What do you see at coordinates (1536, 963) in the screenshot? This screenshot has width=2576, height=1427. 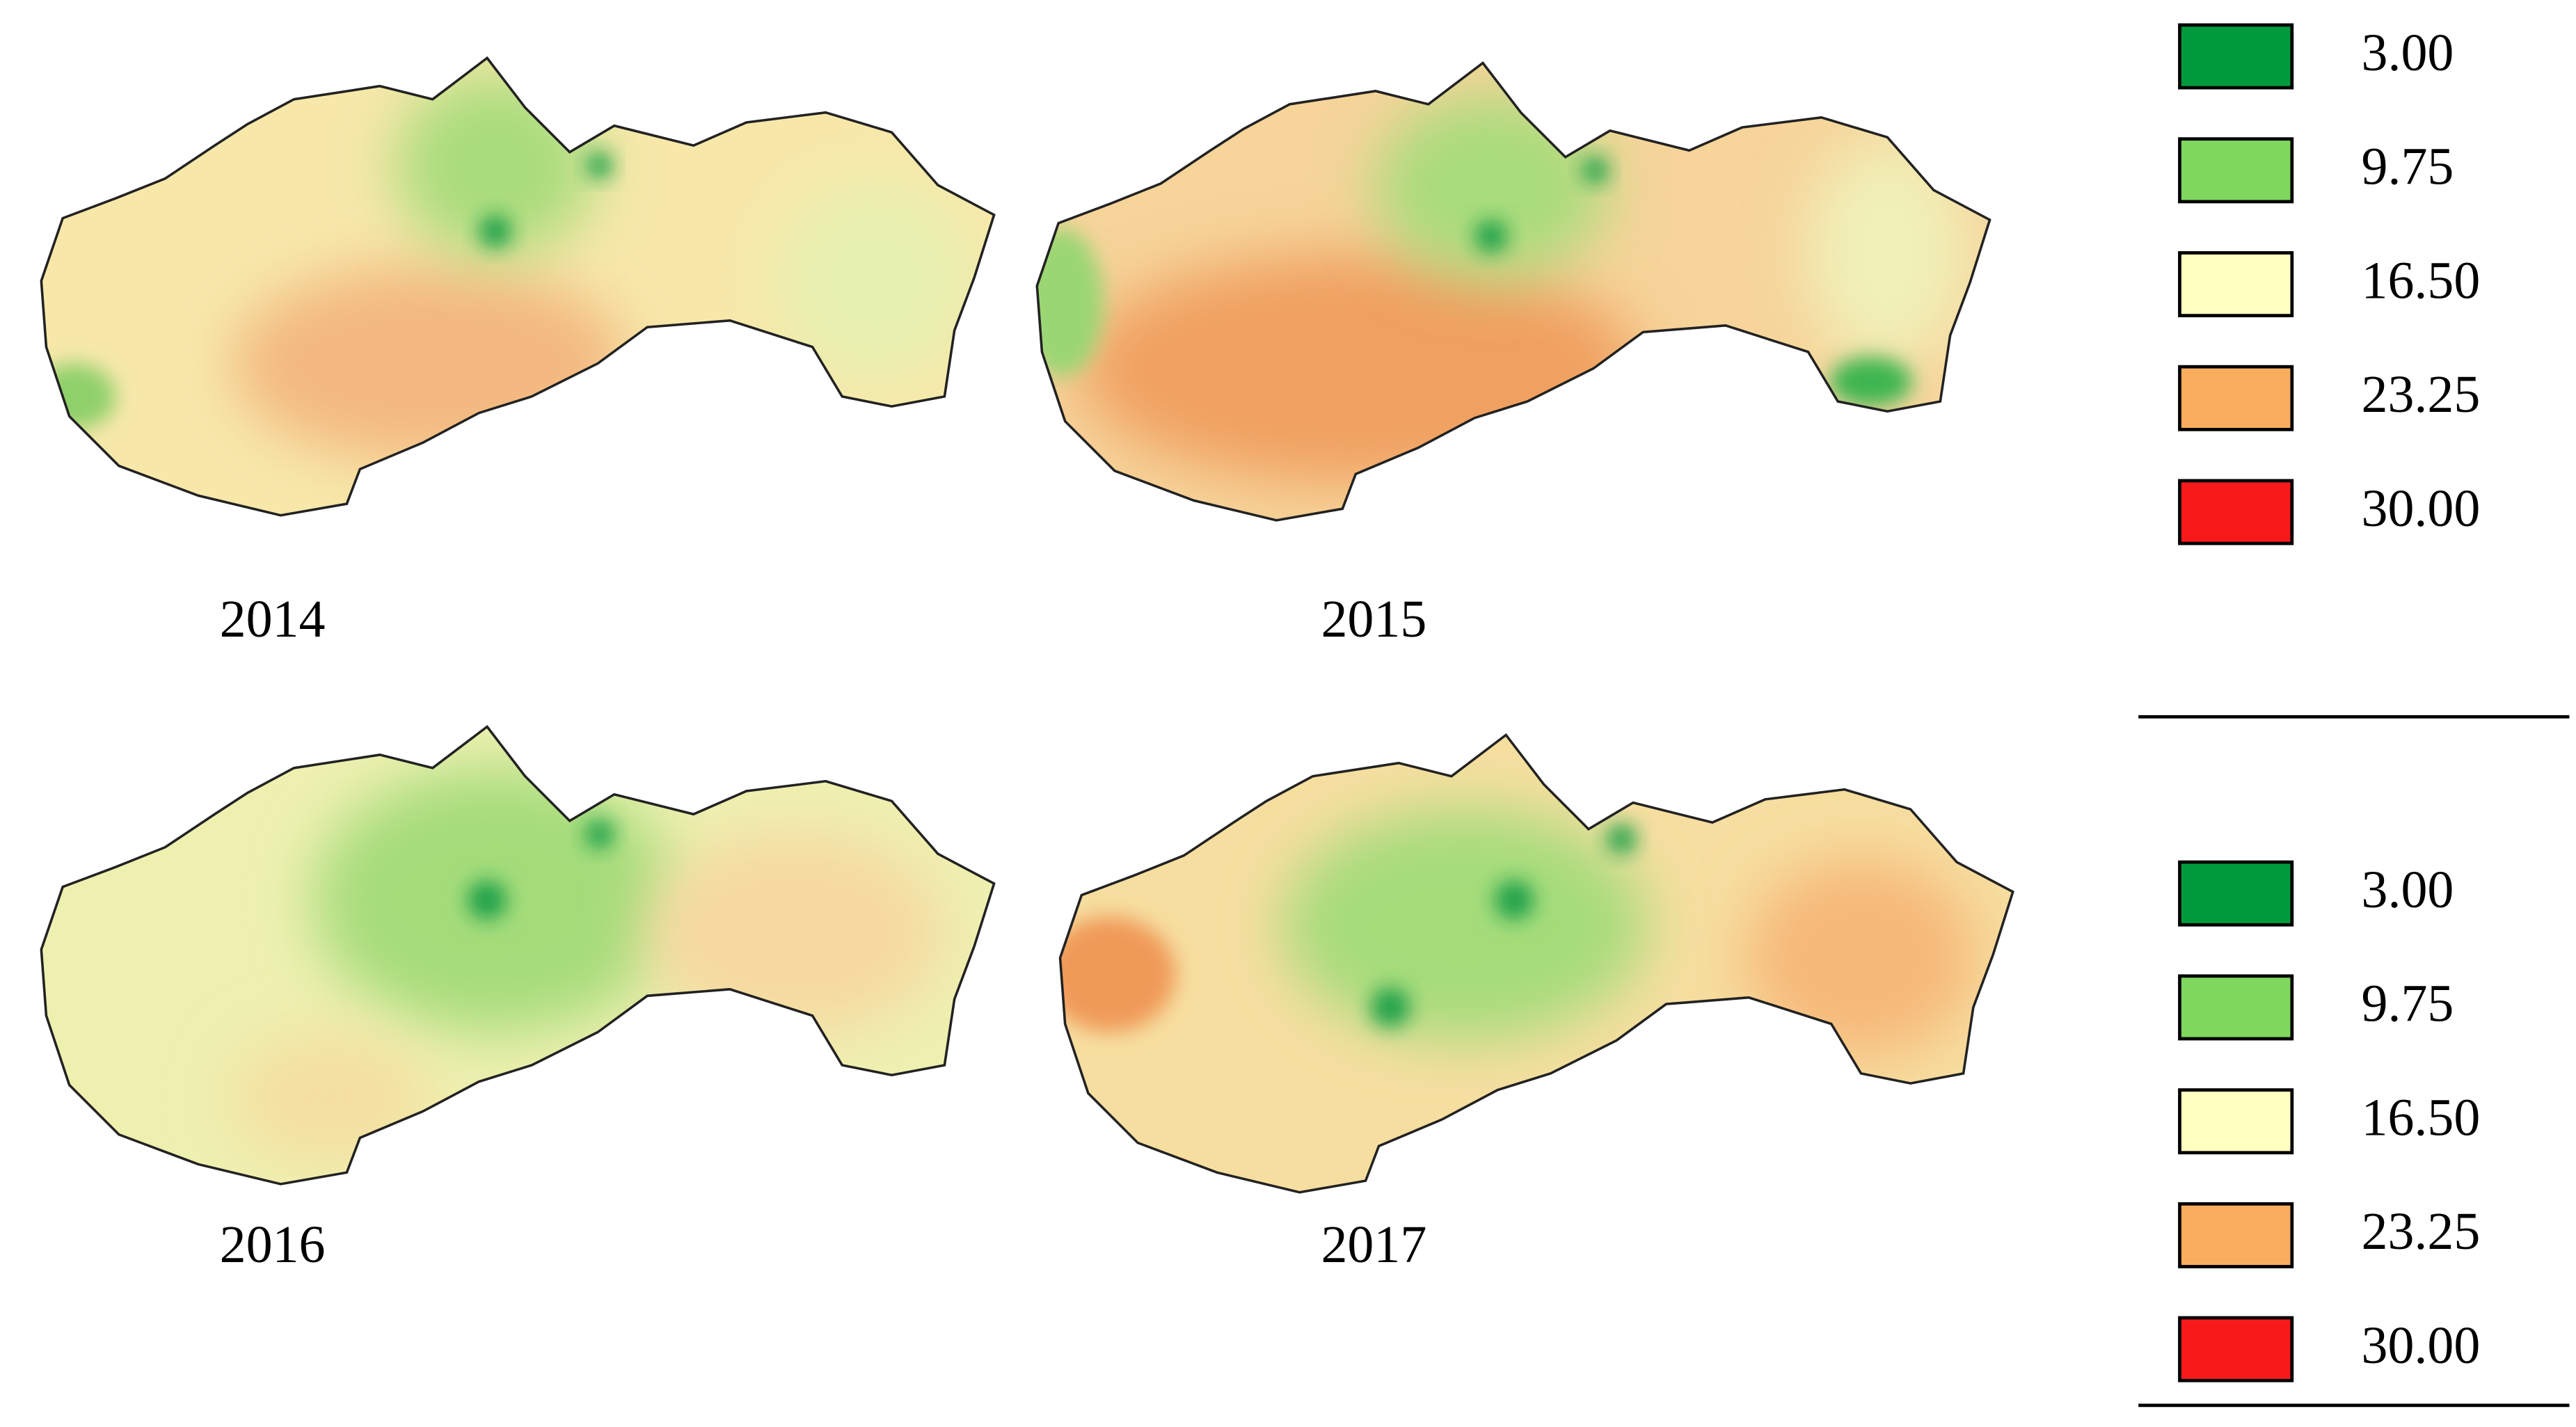 I see `map-2017` at bounding box center [1536, 963].